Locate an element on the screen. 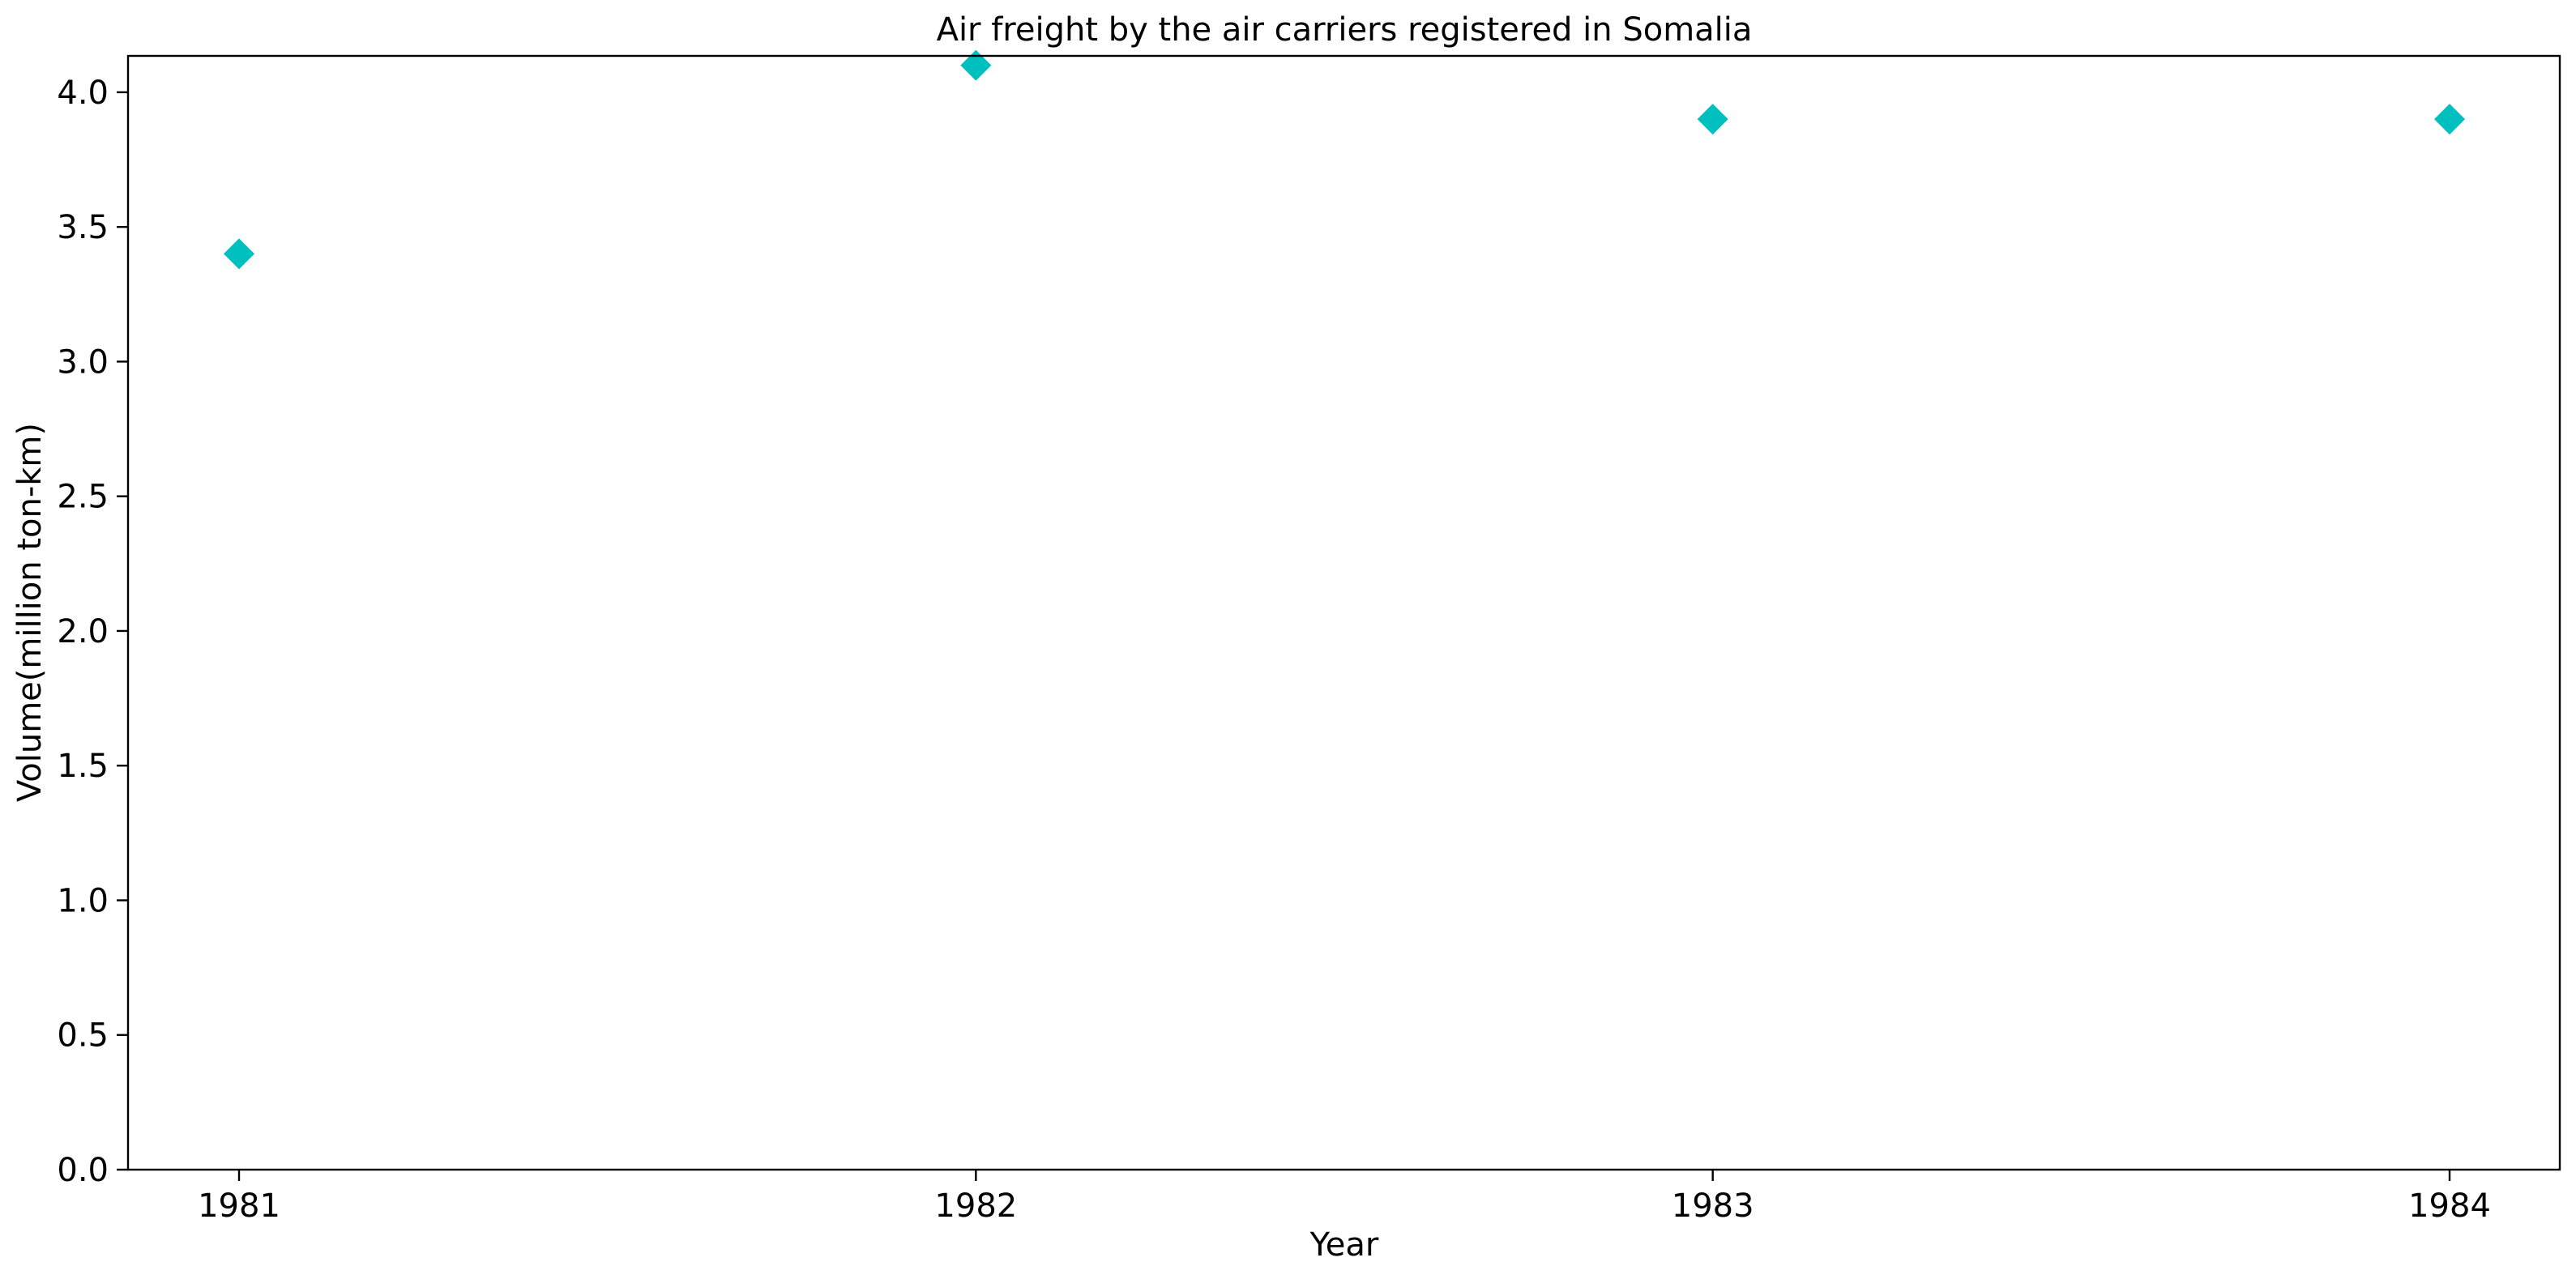 The height and width of the screenshot is (1279, 2576). x-tick-label: 1981 is located at coordinates (239, 1206).